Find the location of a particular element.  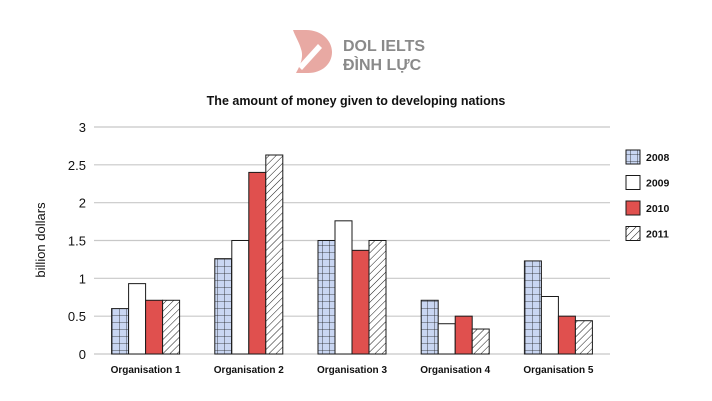

x-tick-label: Organisation 3 is located at coordinates (352, 370).